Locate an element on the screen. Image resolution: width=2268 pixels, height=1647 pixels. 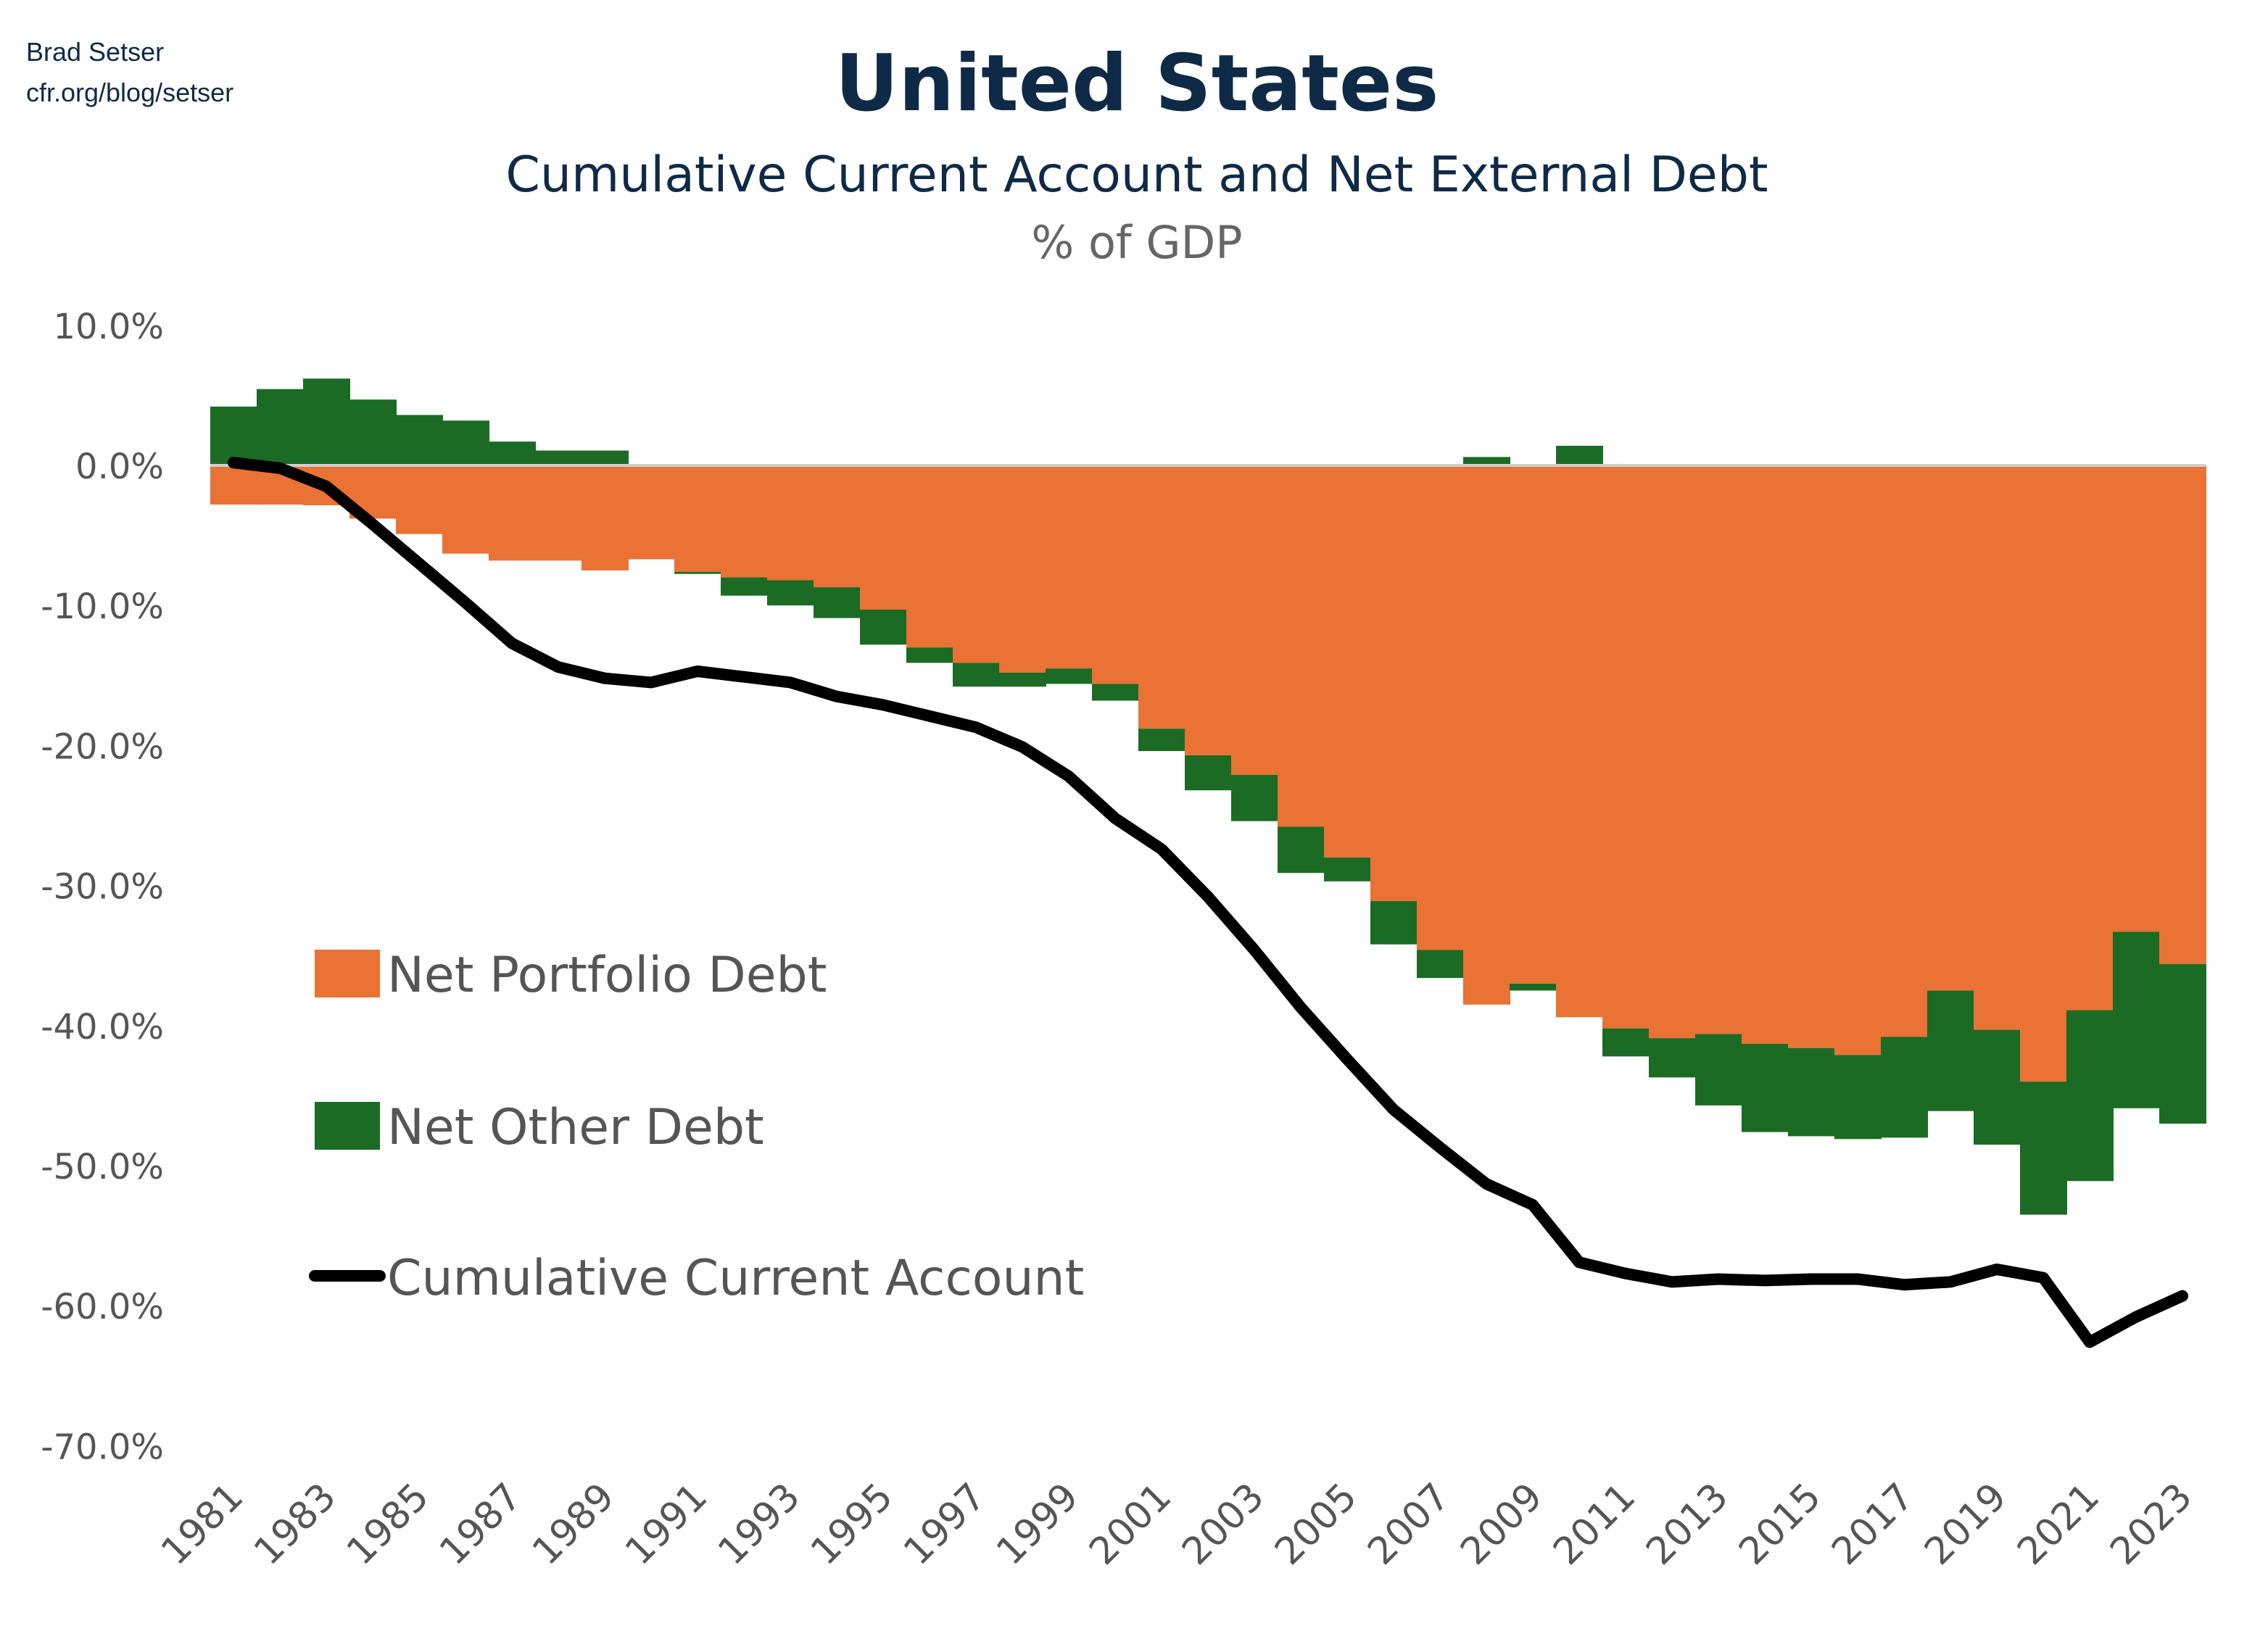
bar-portfolio-1992 is located at coordinates (744, 521).